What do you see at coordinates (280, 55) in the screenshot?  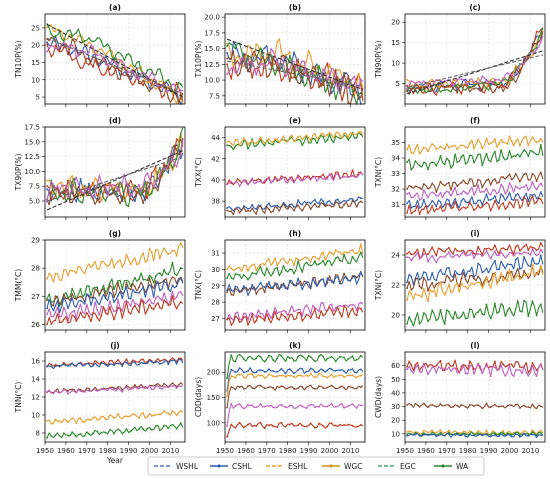 I see `panel-b: 7.510.012.515.017.520.0(b)TX10P(%)` at bounding box center [280, 55].